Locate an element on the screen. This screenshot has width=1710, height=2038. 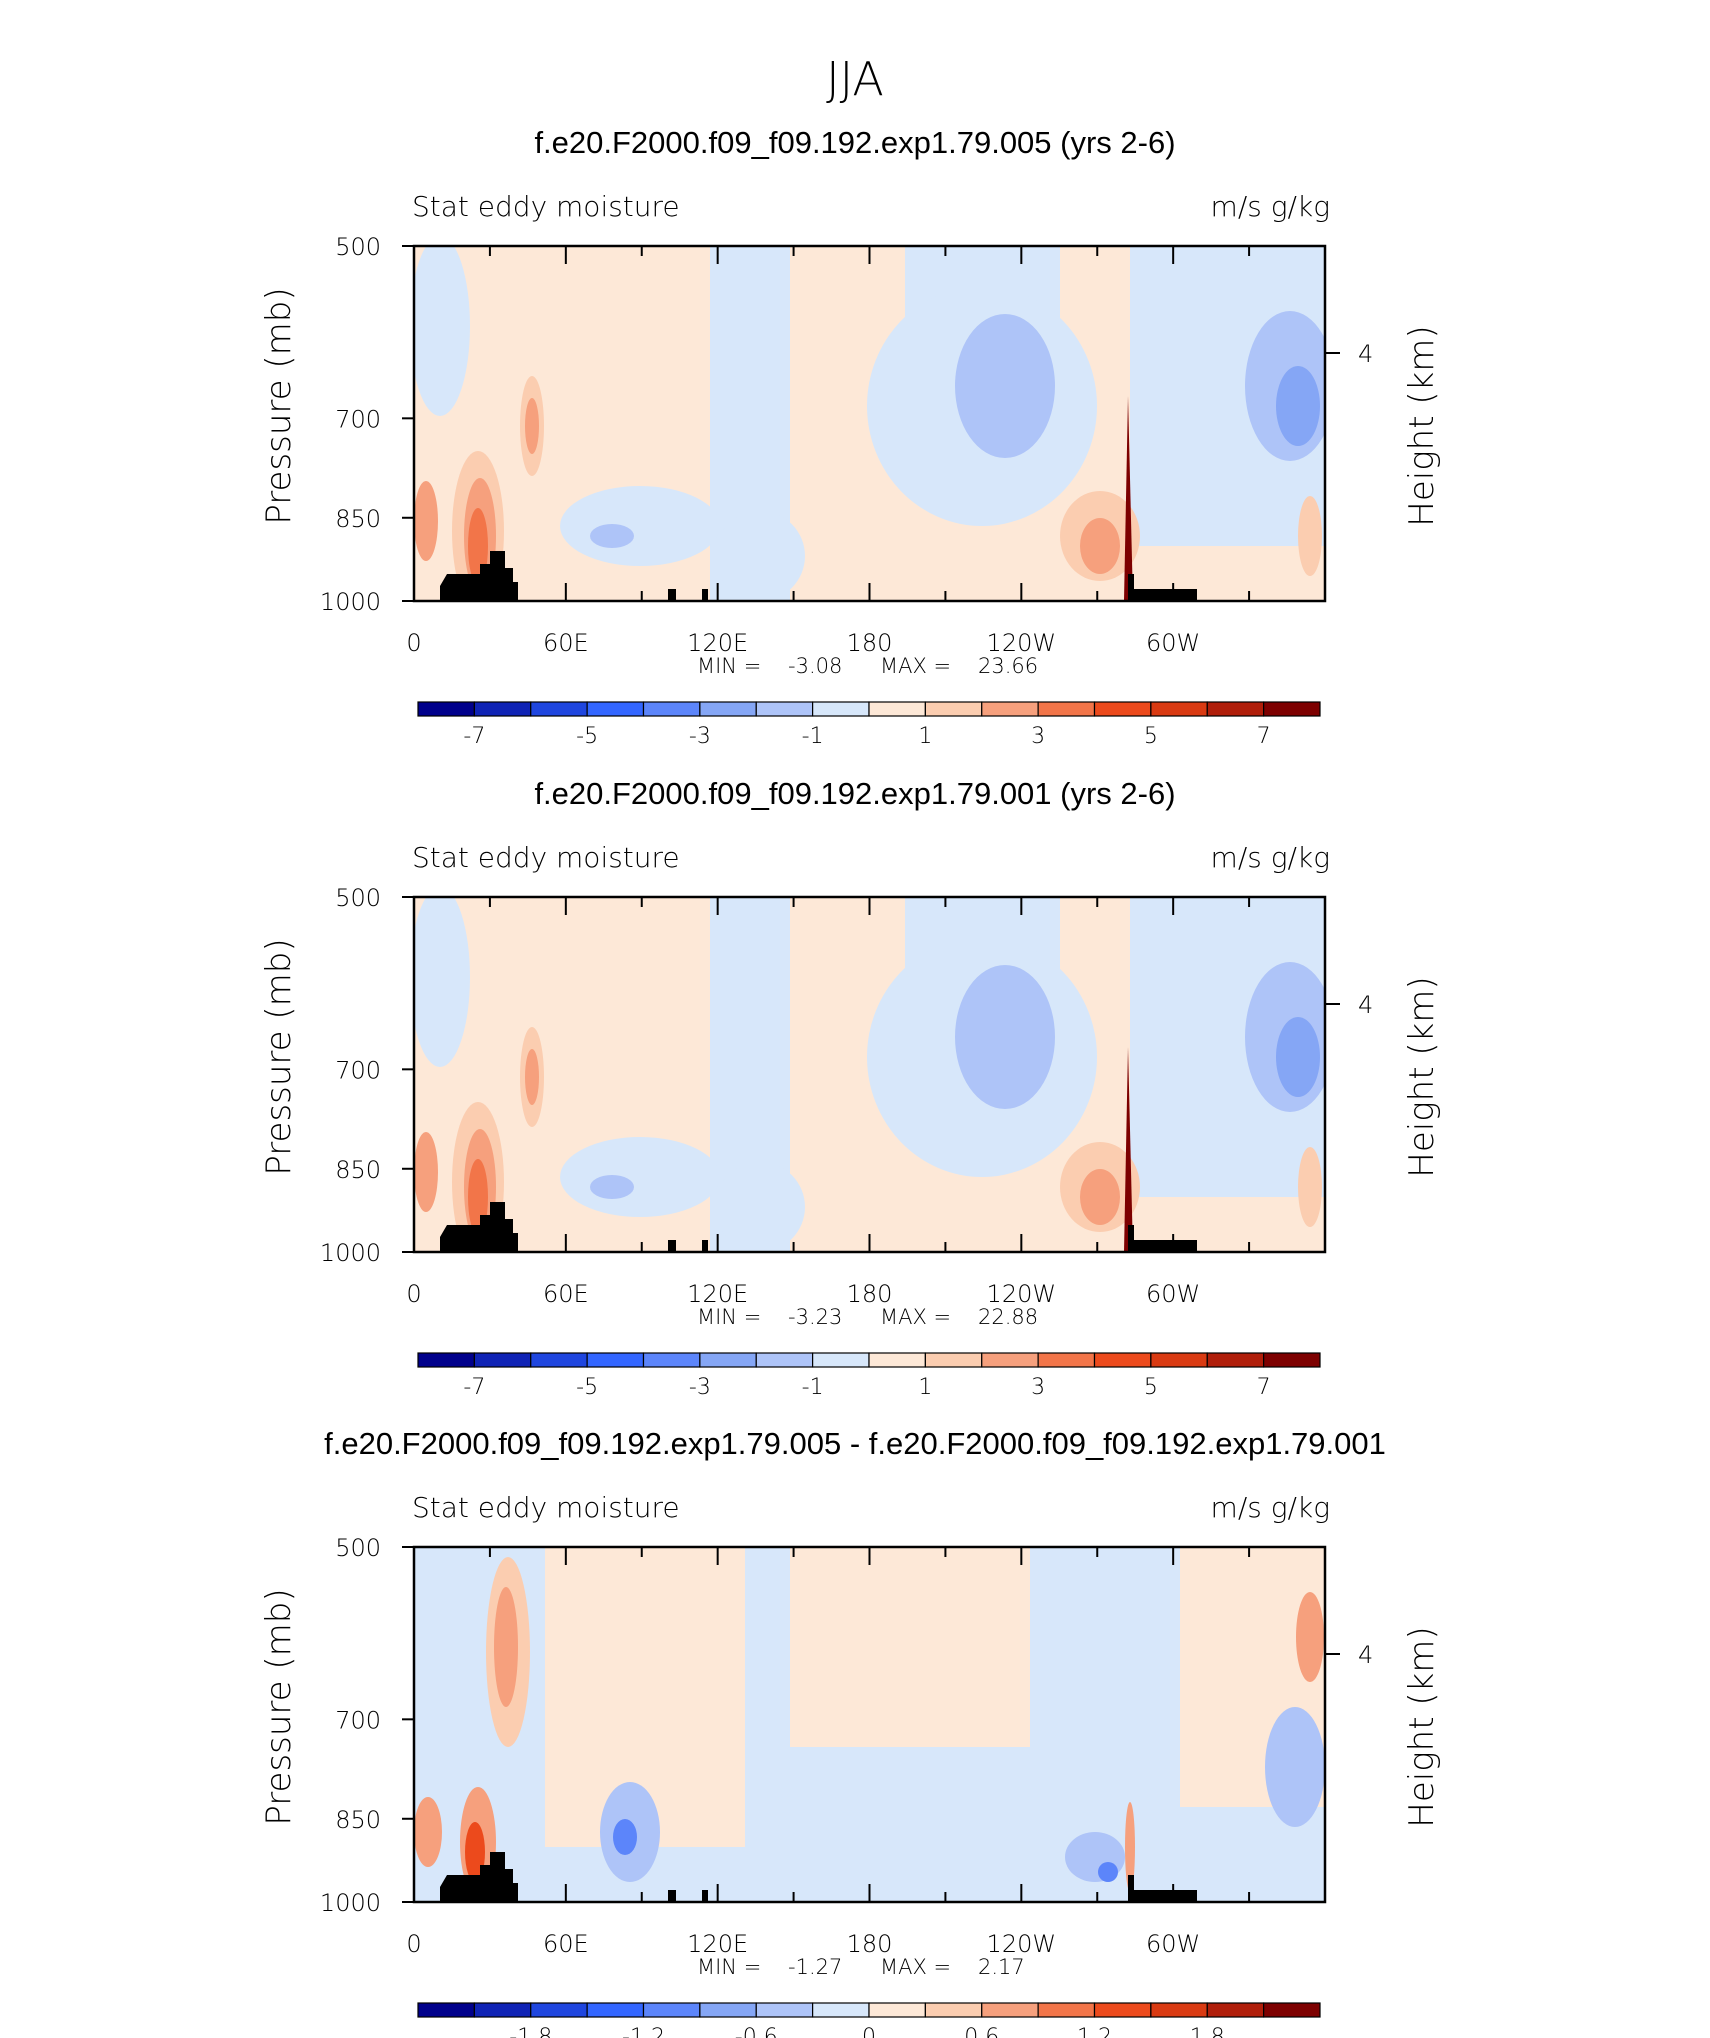
right-tick-label: 4 is located at coordinates (1365, 1005).